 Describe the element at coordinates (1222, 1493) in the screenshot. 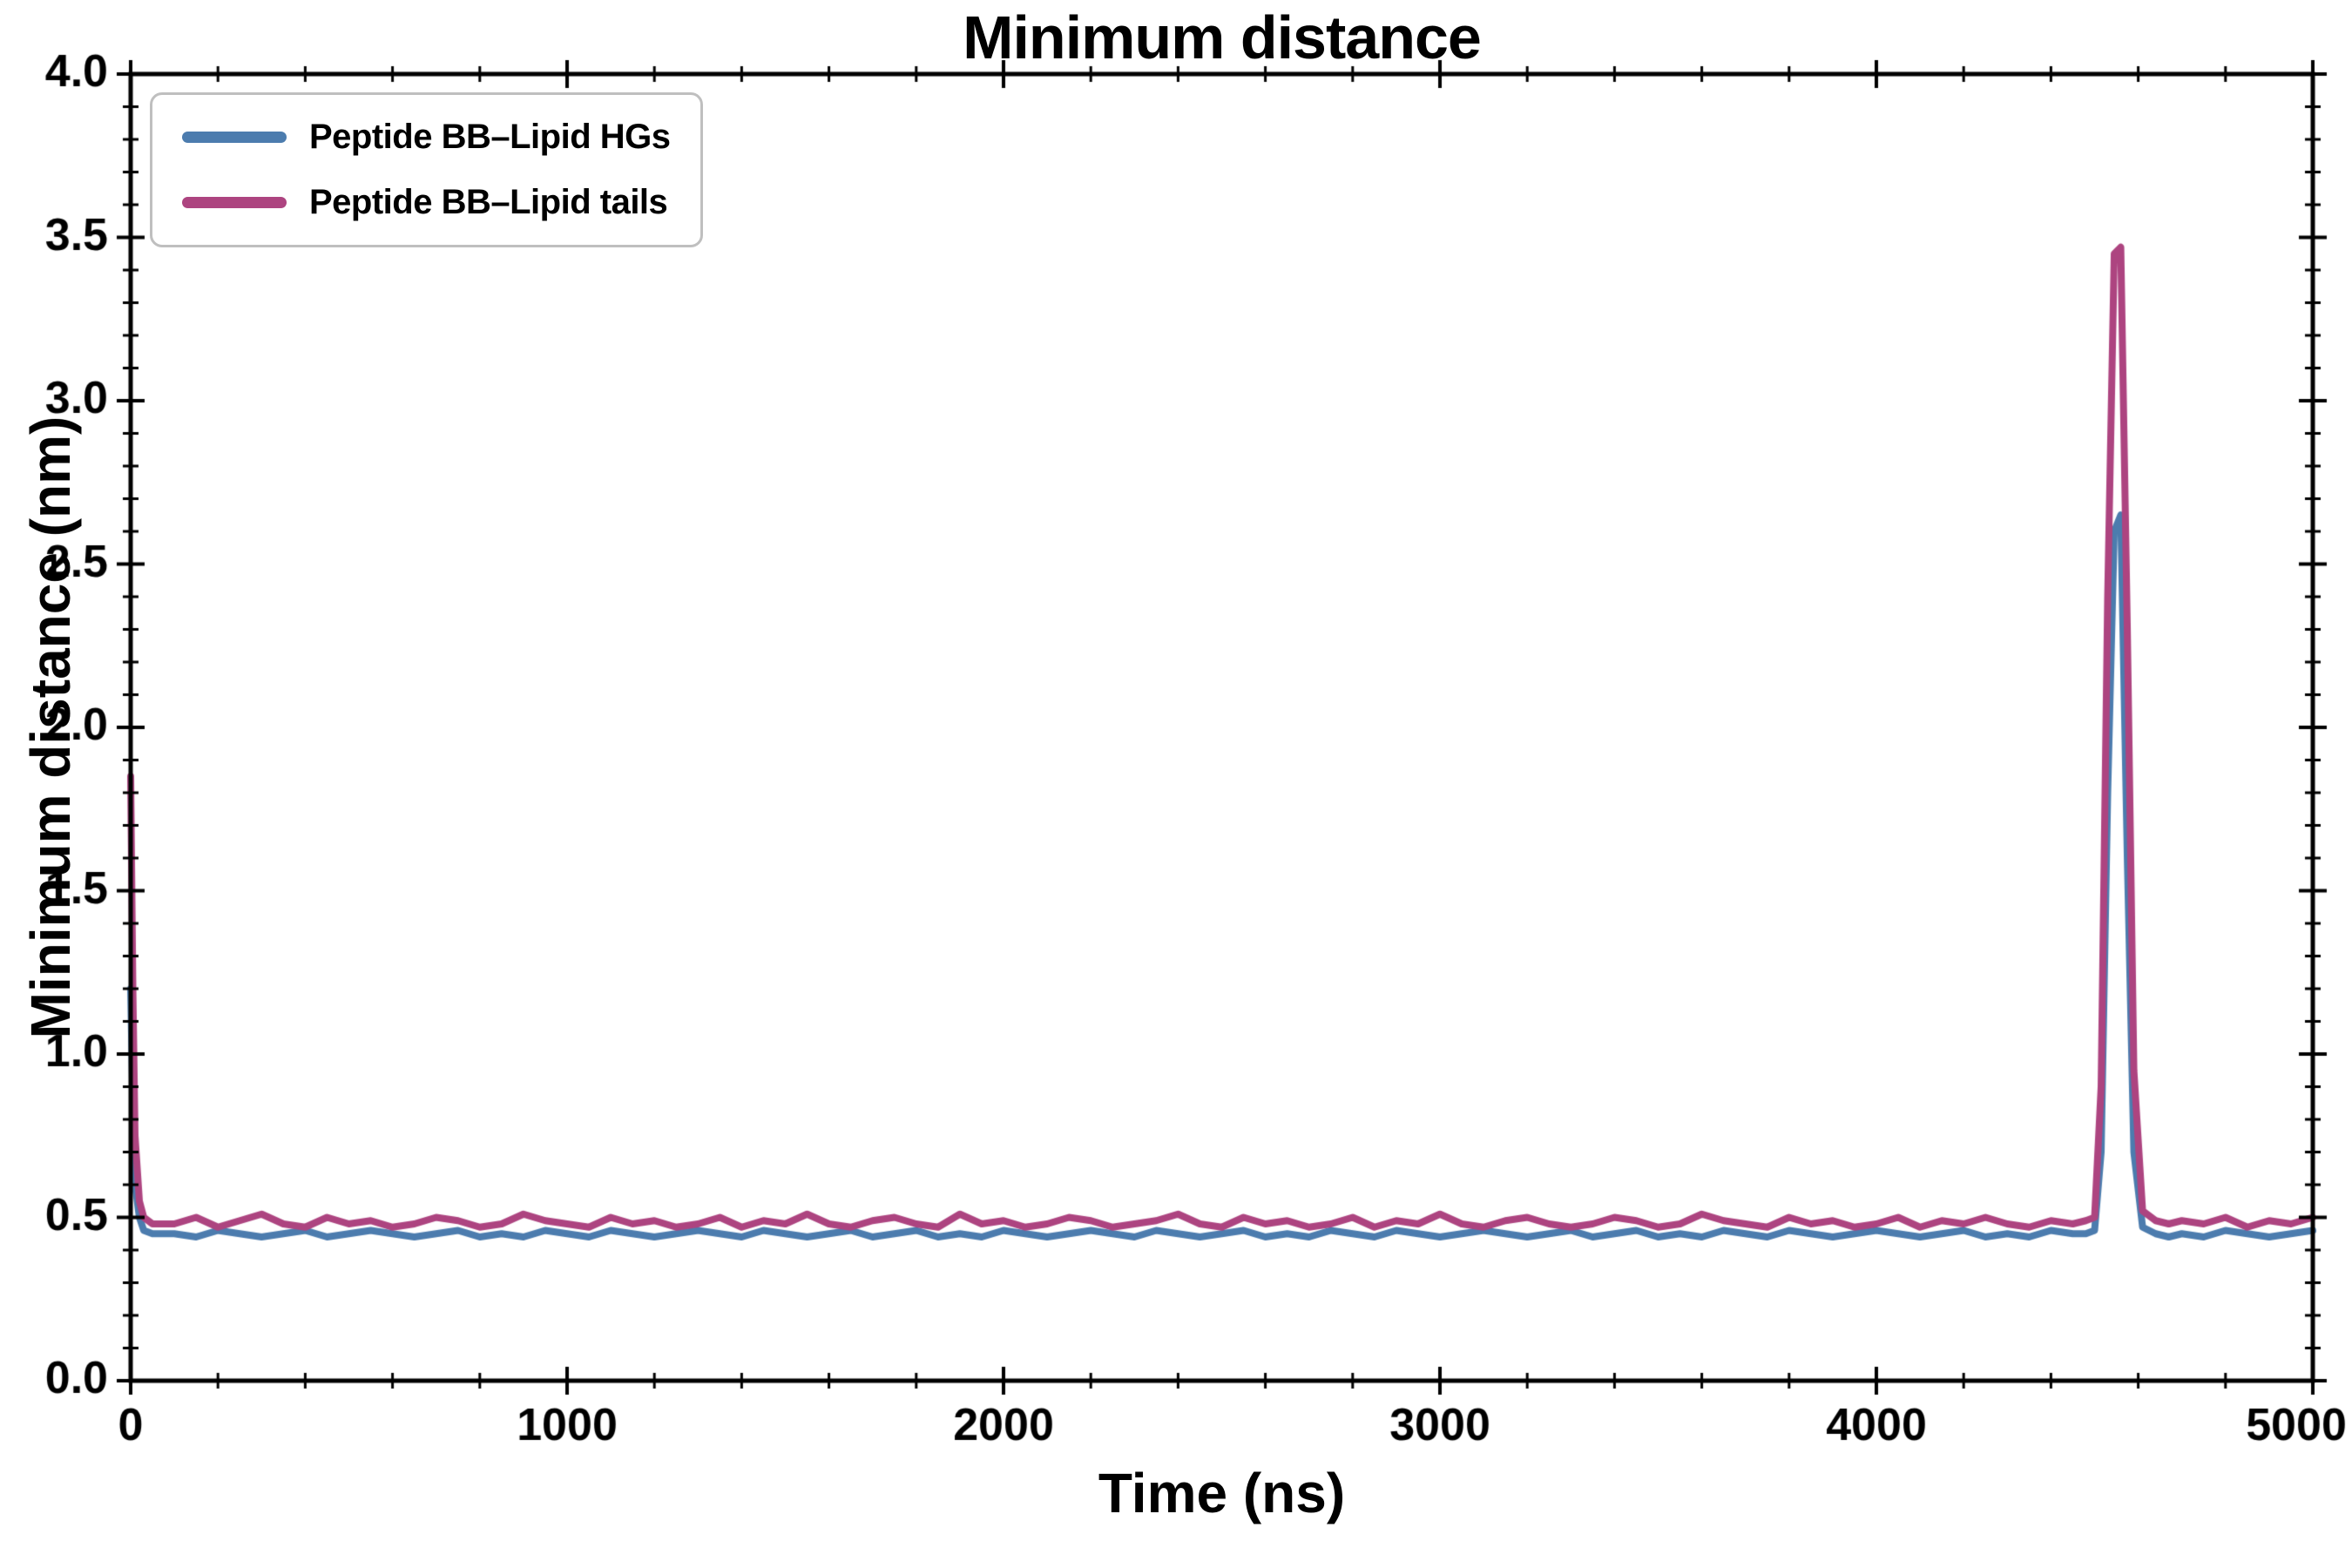

I see `x-axis-label: Time (ns)` at that location.